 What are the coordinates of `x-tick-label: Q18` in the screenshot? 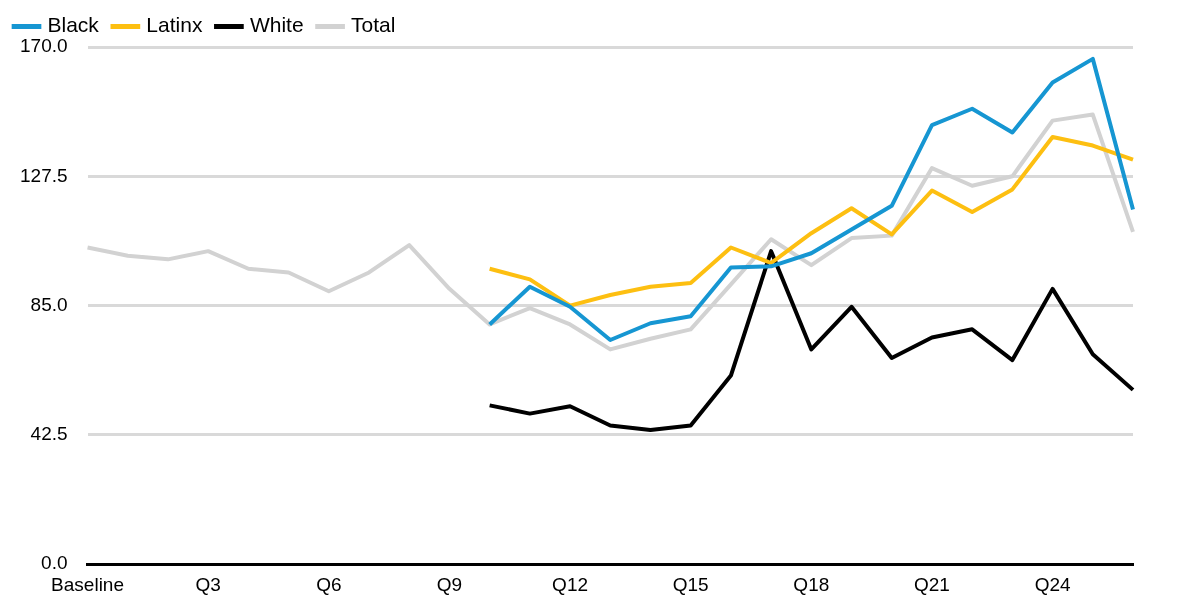 It's located at (811, 584).